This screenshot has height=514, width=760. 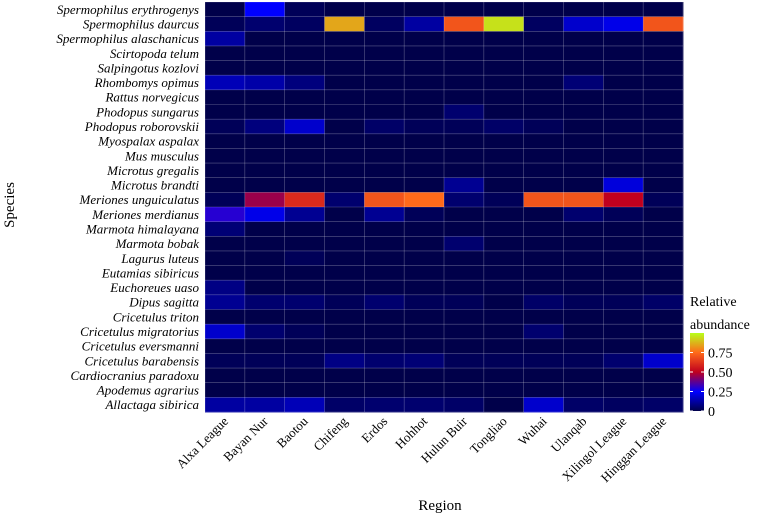 I want to click on y-axis-title: Species, so click(x=10, y=205).